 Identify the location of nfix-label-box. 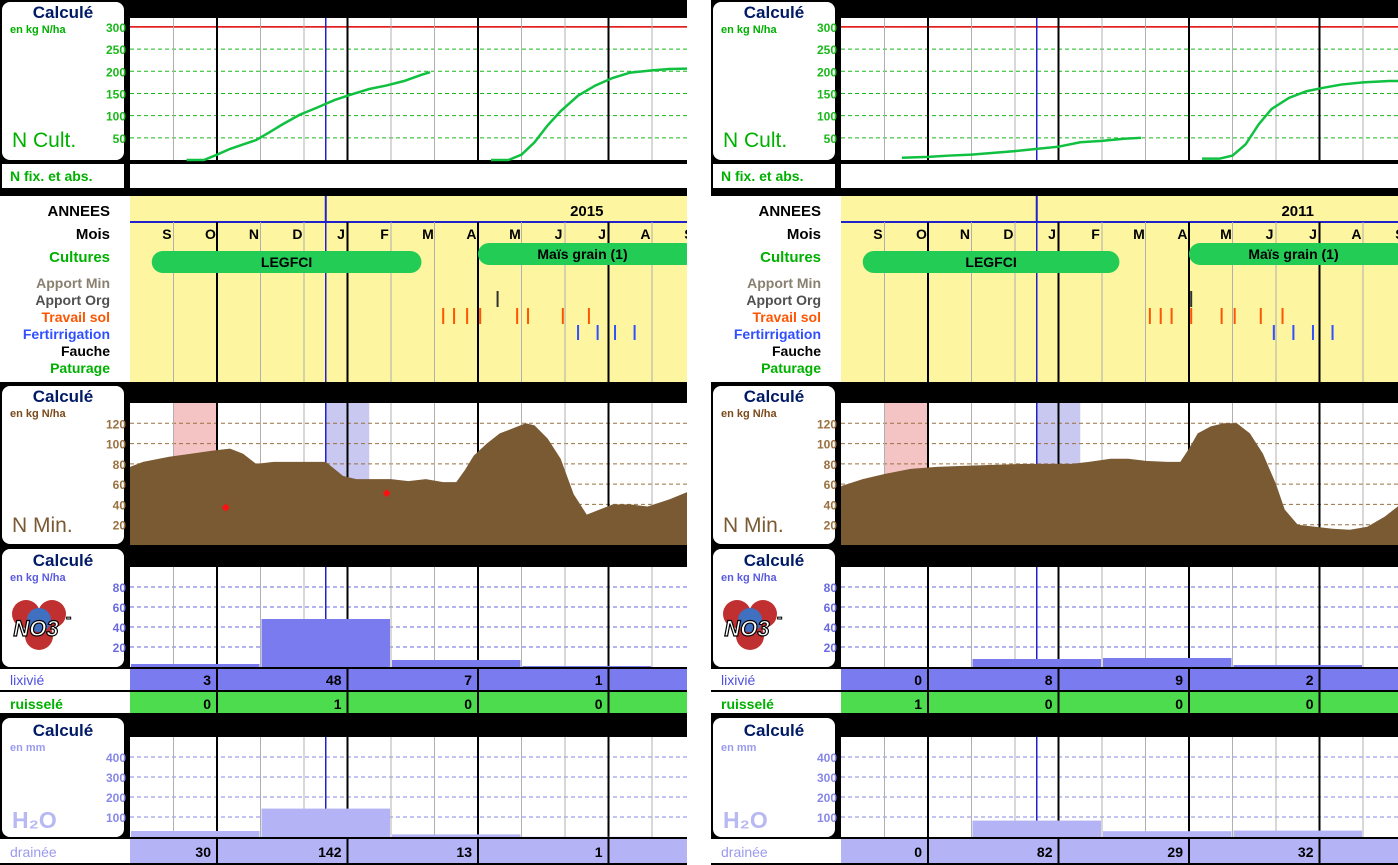
(63, 176).